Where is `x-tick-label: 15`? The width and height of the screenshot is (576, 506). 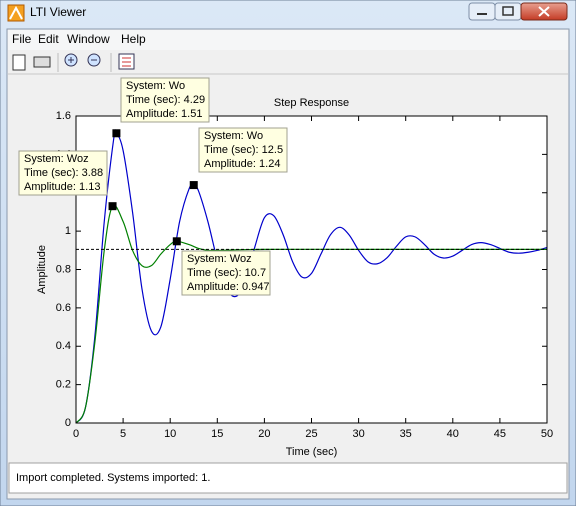 x-tick-label: 15 is located at coordinates (217, 434).